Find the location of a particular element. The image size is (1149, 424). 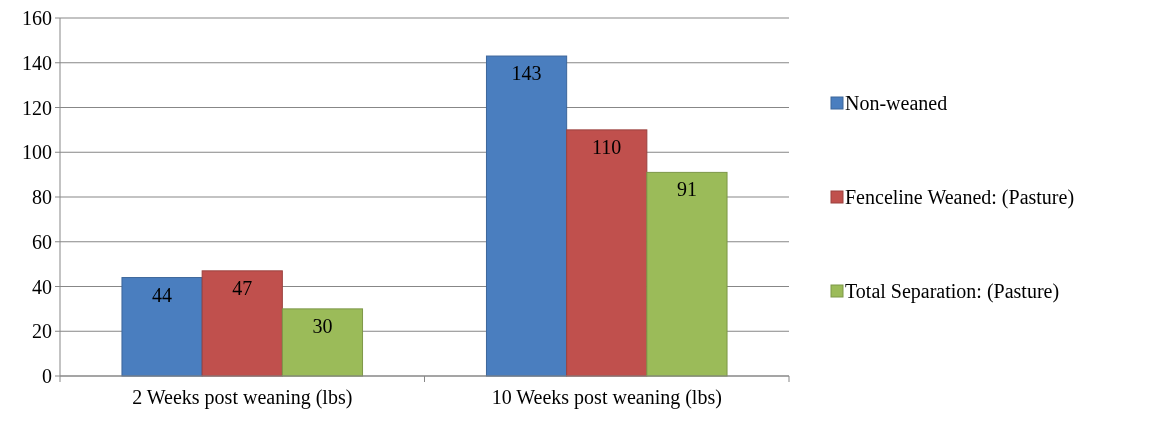

y-tick-label: 100 is located at coordinates (37, 152).